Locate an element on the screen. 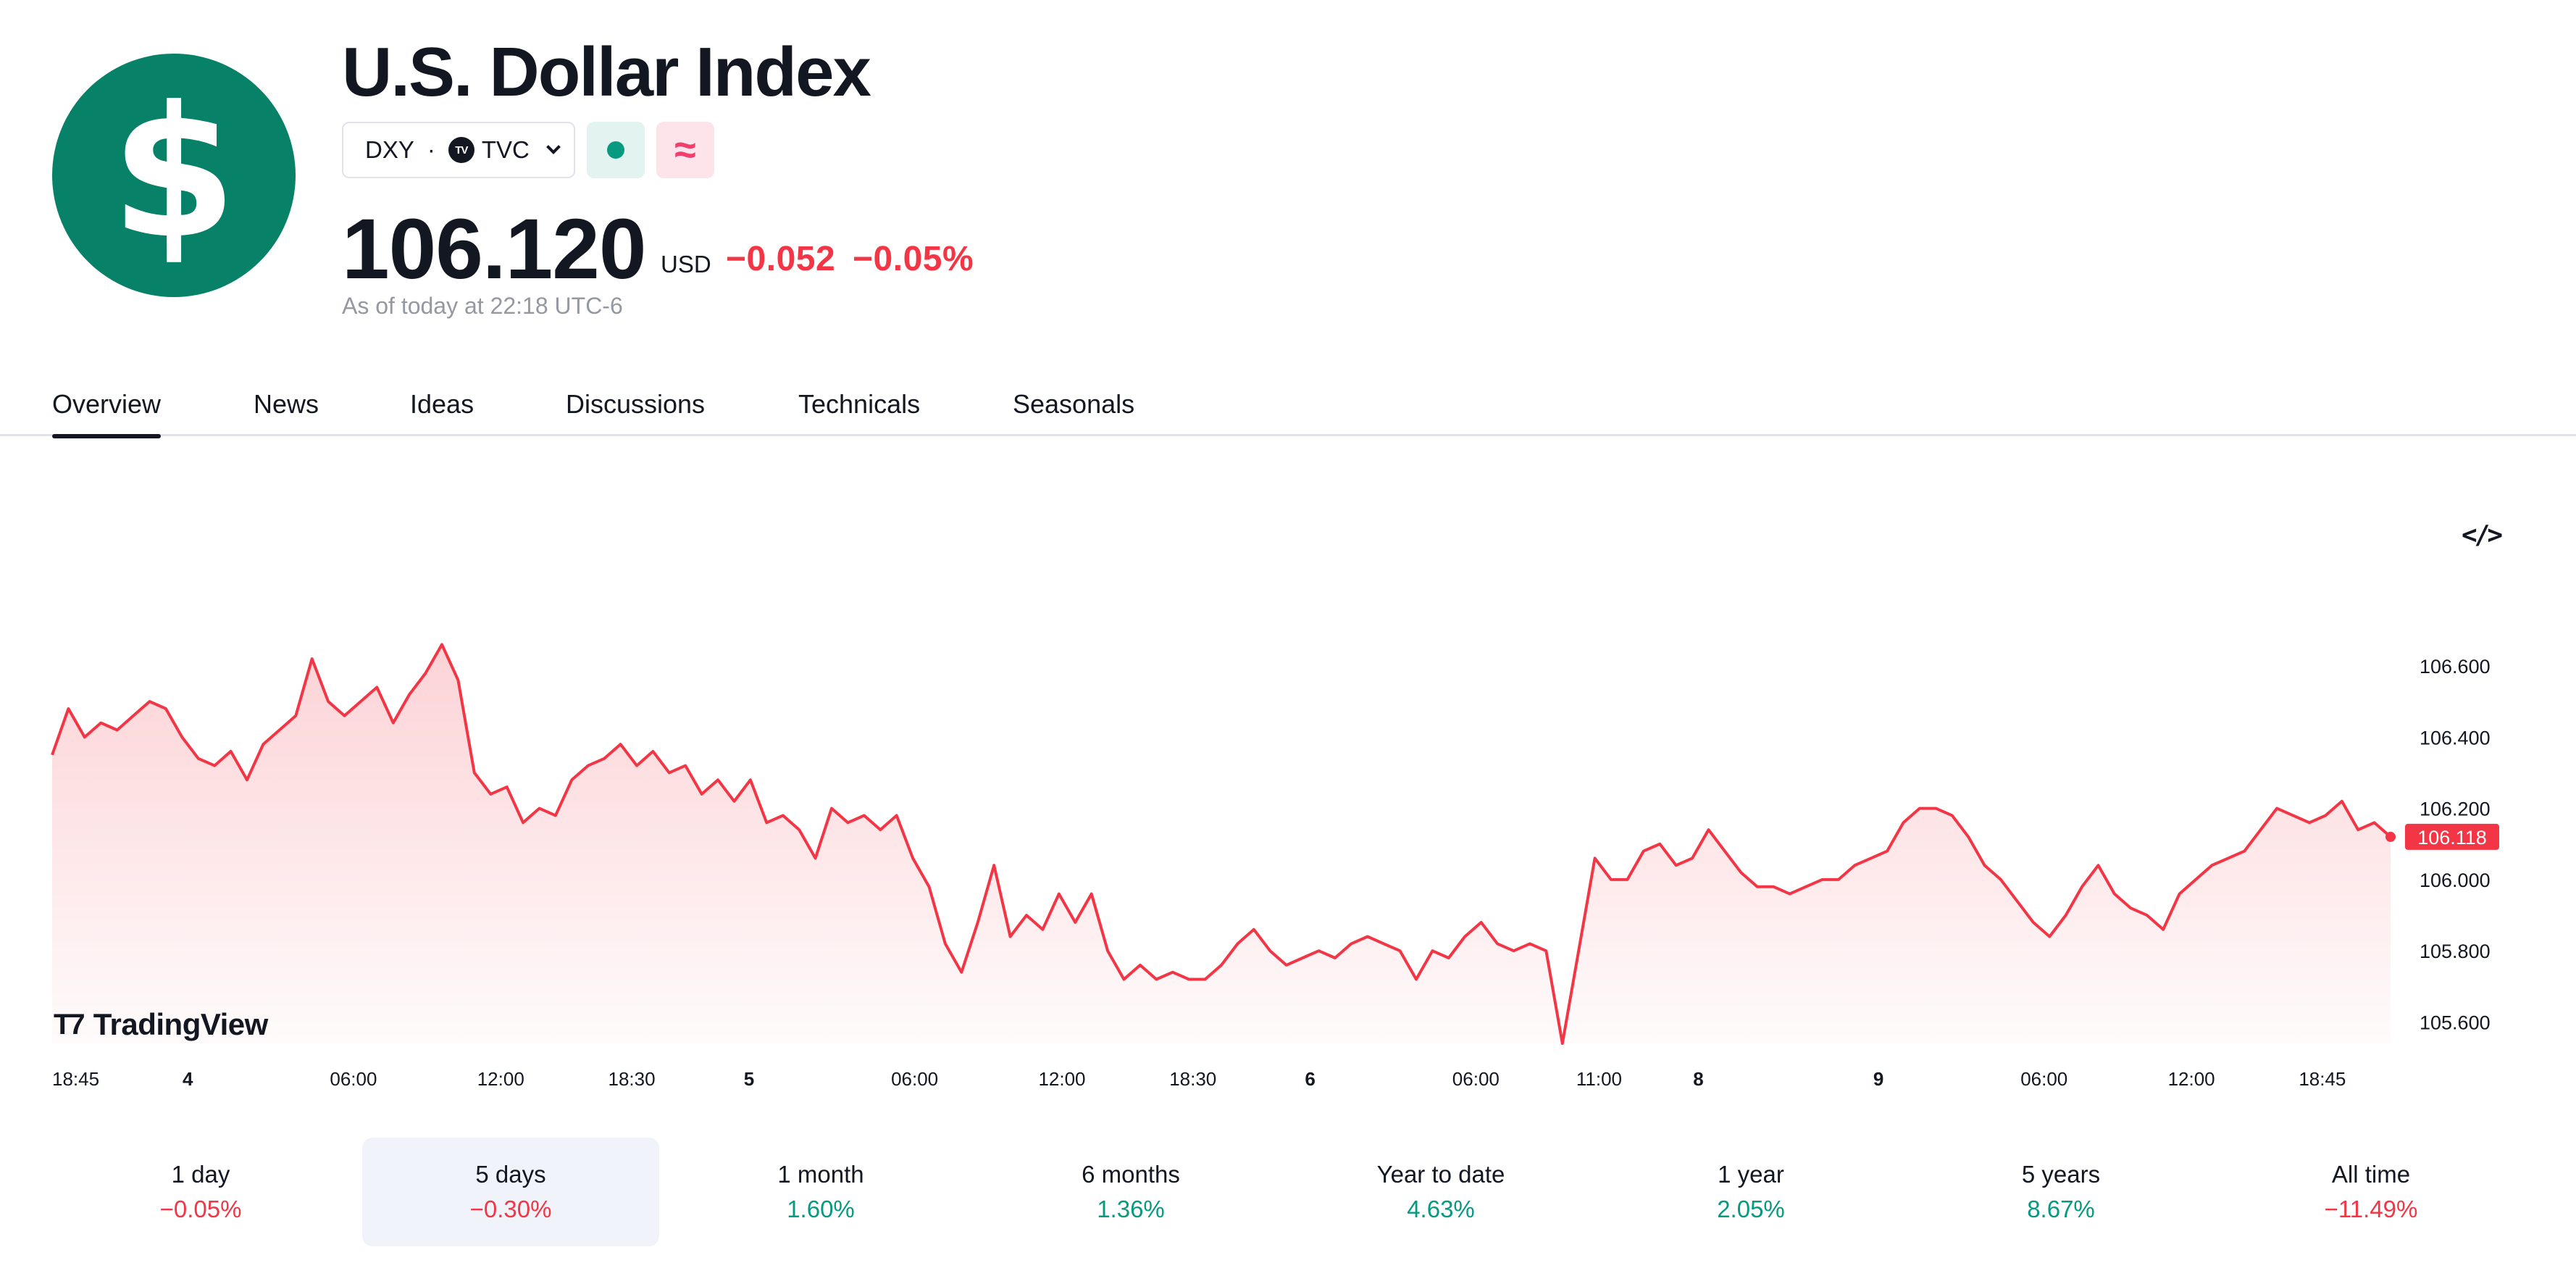 This screenshot has width=2576, height=1284. range-value: −0.30% is located at coordinates (511, 1209).